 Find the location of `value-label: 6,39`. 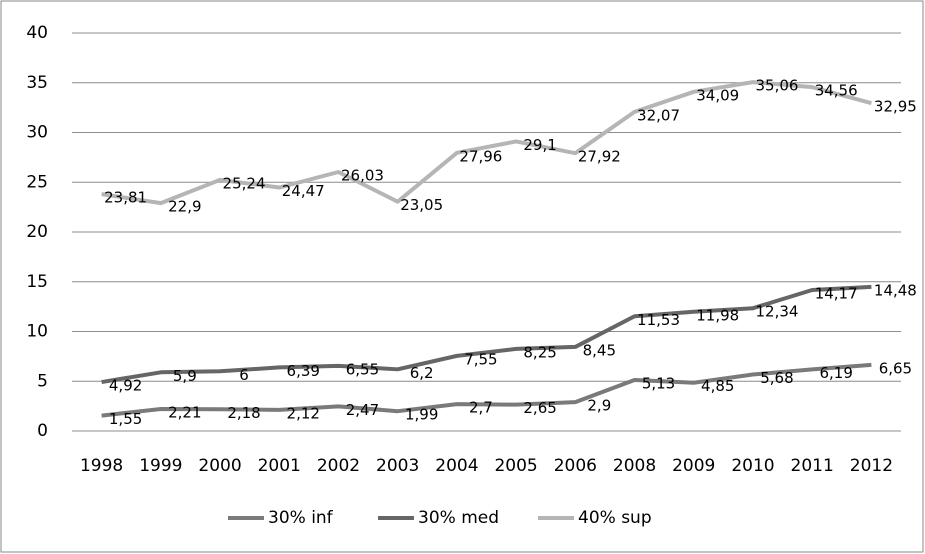

value-label: 6,39 is located at coordinates (303, 371).